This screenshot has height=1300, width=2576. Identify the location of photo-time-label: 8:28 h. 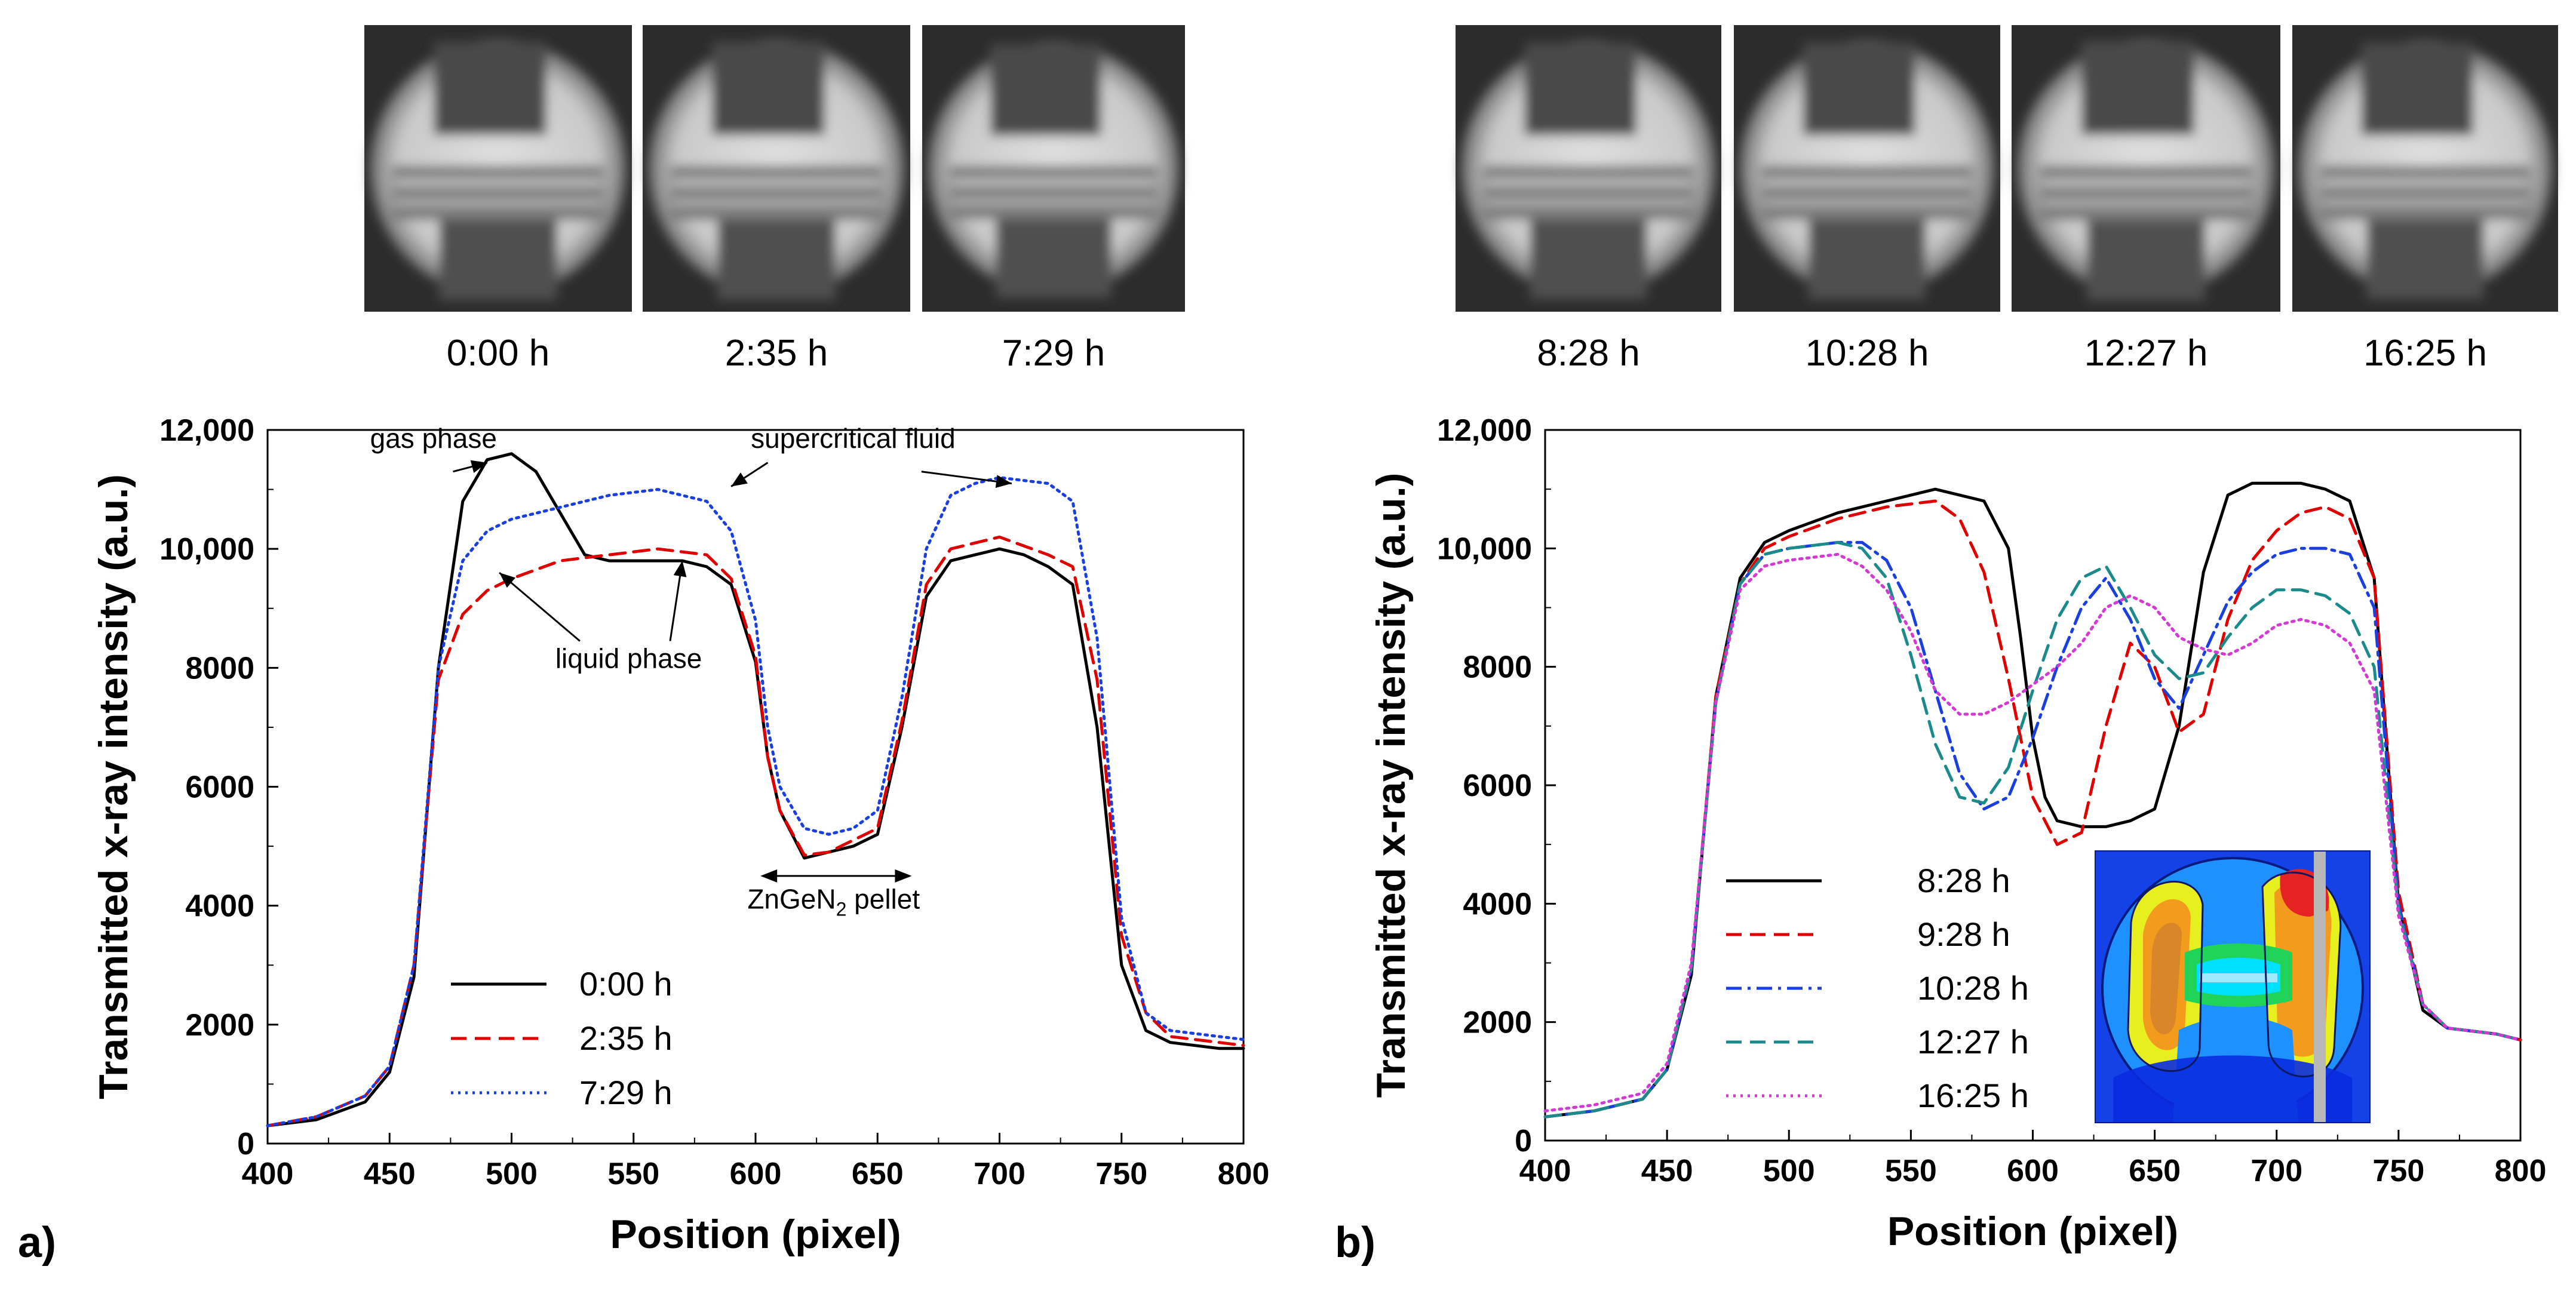
(1588, 353).